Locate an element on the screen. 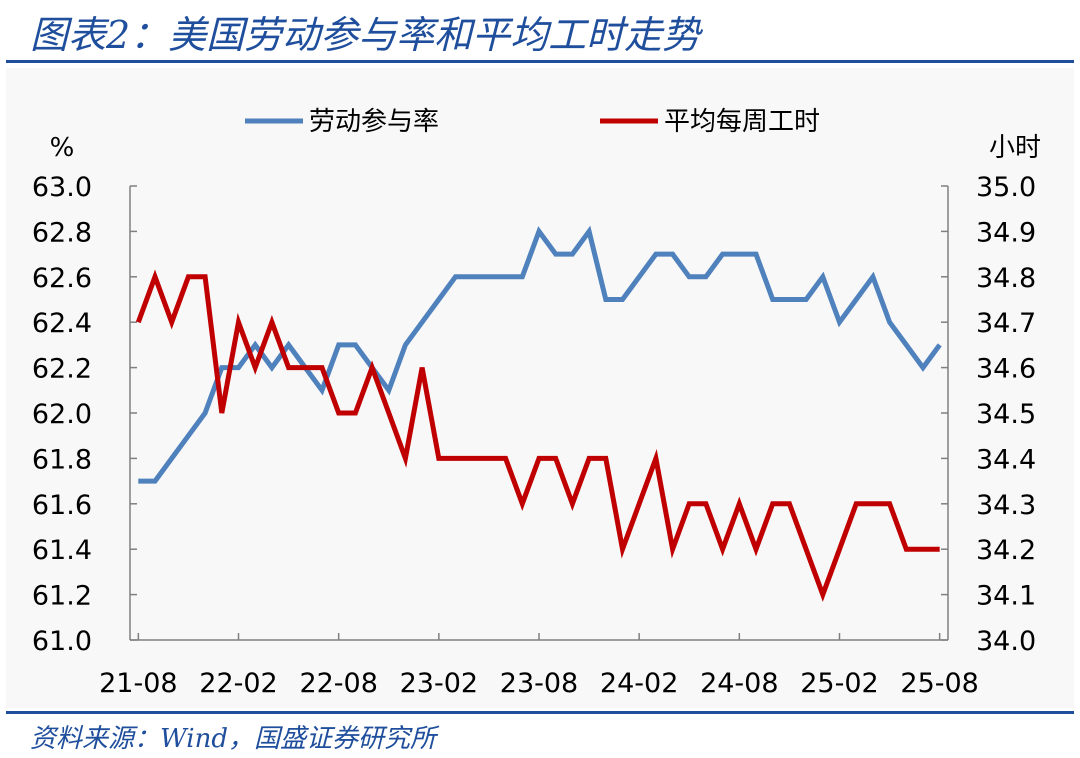 This screenshot has height=758, width=1080. legend-item-lfpr-label: 劳动参与率 is located at coordinates (374, 122).